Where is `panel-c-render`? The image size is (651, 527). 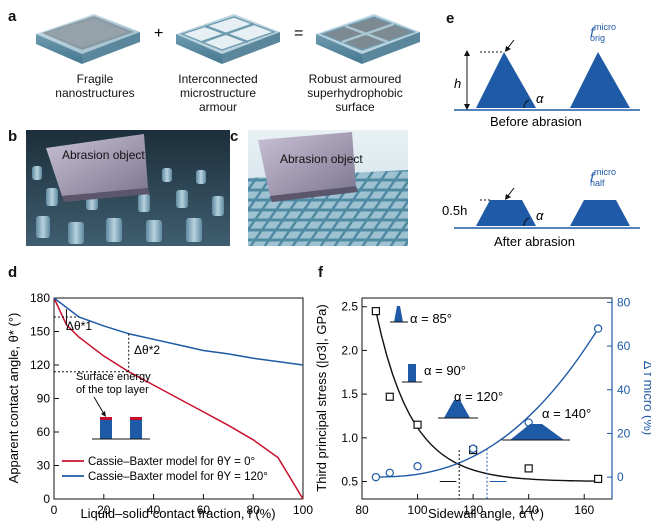
panel-c-render is located at coordinates (328, 188).